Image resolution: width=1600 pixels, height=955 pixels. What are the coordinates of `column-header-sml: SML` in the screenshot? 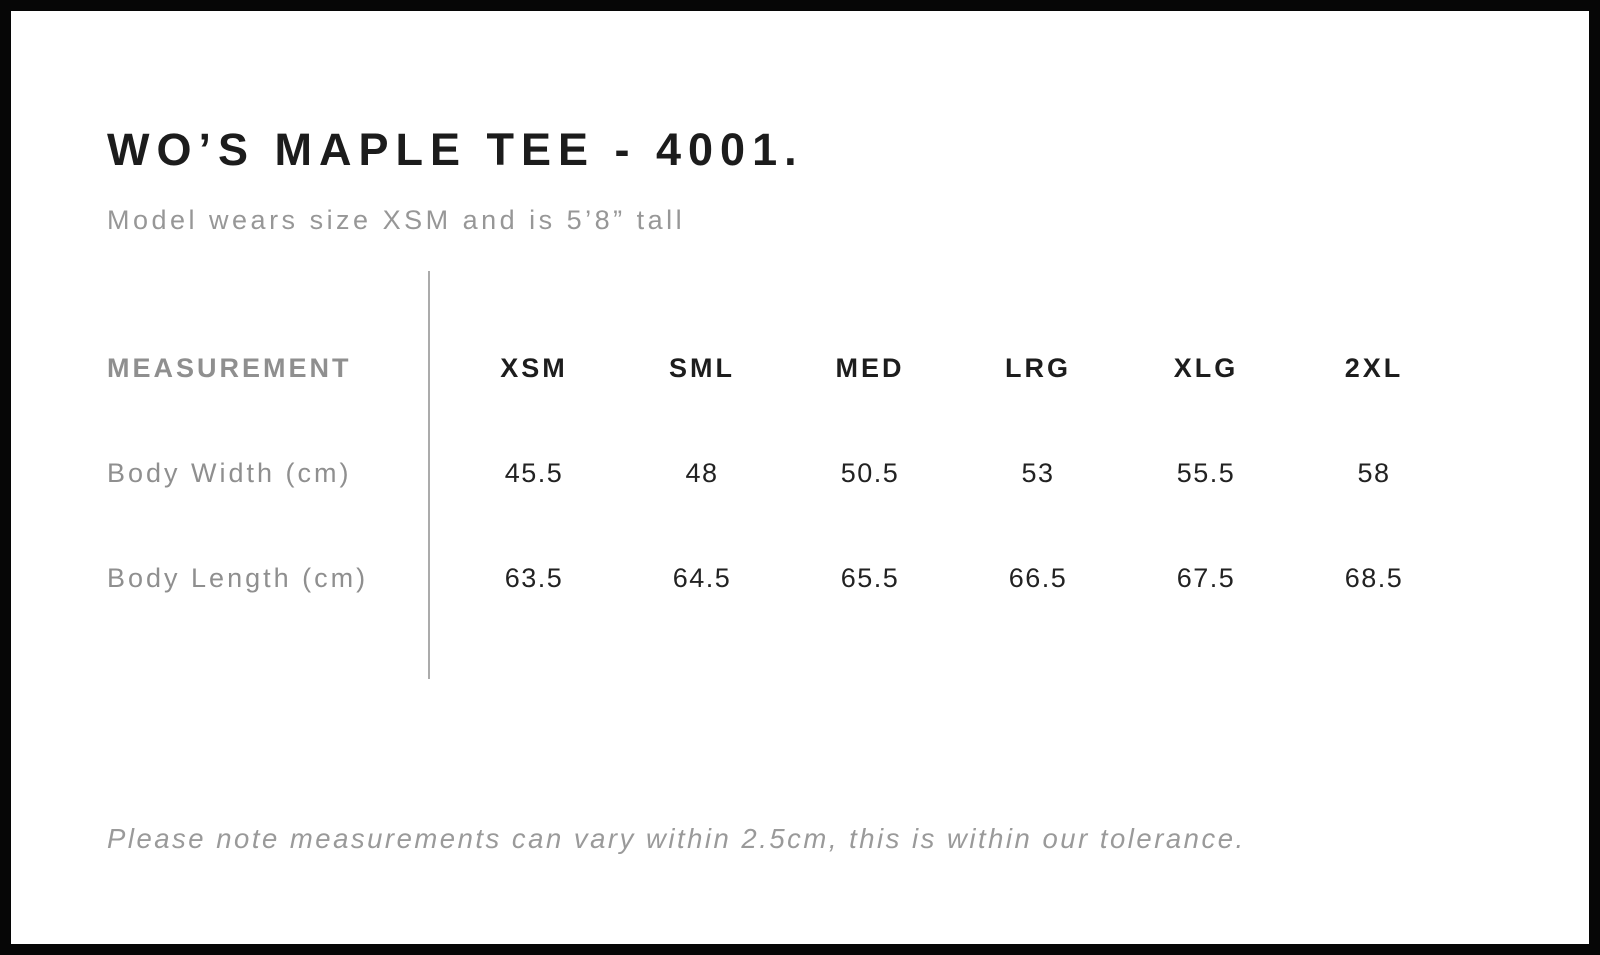 It's located at (702, 368).